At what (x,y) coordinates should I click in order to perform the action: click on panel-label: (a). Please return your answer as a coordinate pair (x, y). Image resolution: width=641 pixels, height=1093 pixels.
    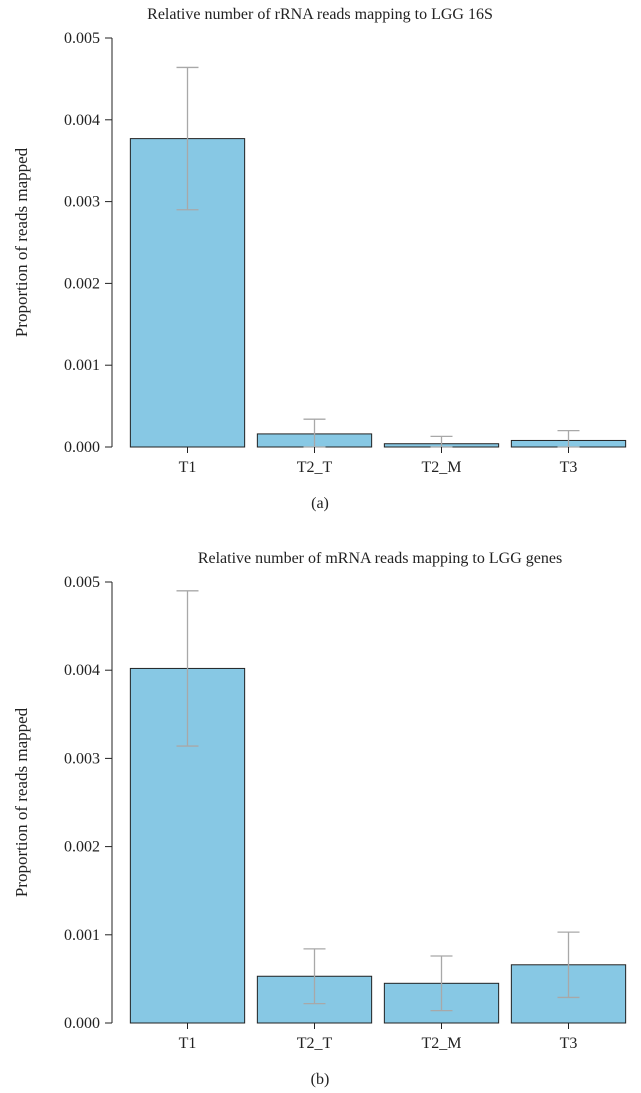
    Looking at the image, I should click on (320, 503).